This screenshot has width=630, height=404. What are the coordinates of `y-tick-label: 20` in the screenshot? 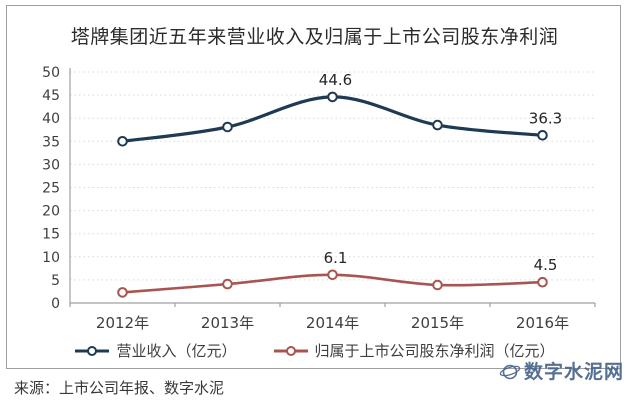 It's located at (51, 212).